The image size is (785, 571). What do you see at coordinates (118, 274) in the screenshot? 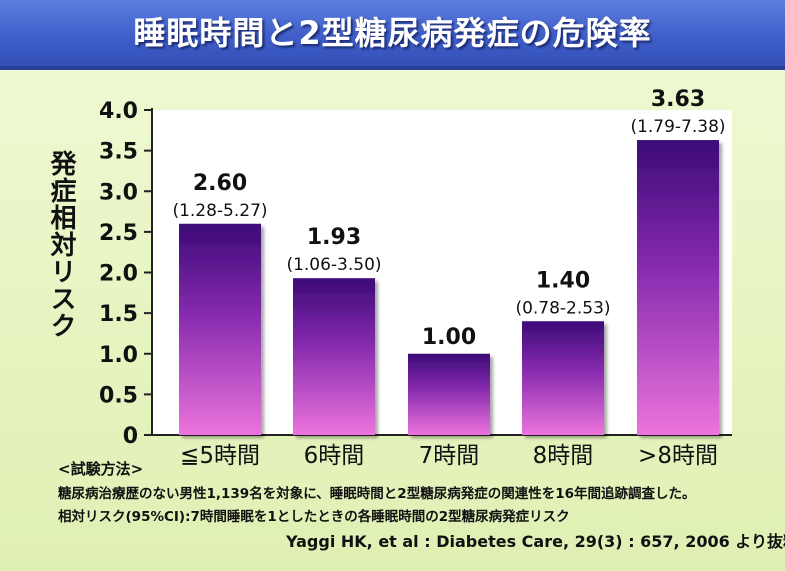
I see `y-tick-label: 2.0` at bounding box center [118, 274].